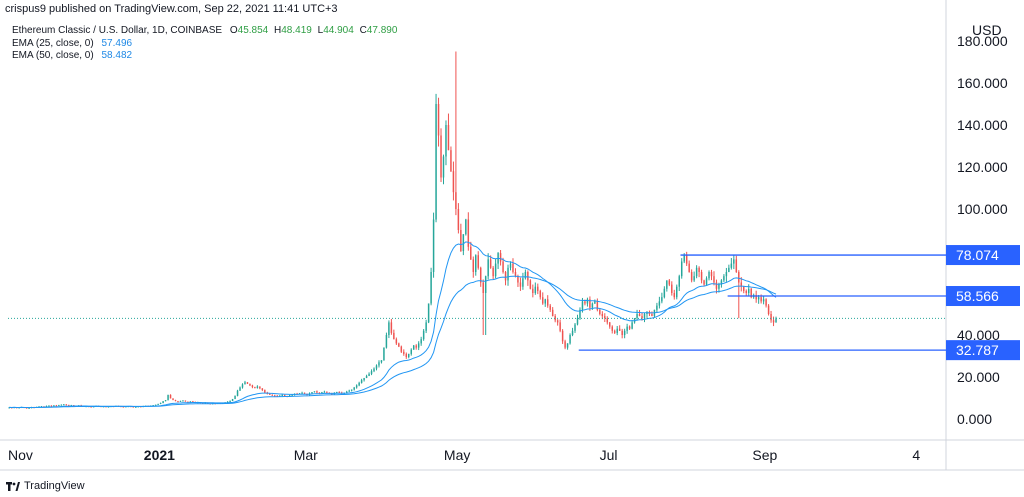  Describe the element at coordinates (978, 377) in the screenshot. I see `y-tick-label: 20.000` at that location.